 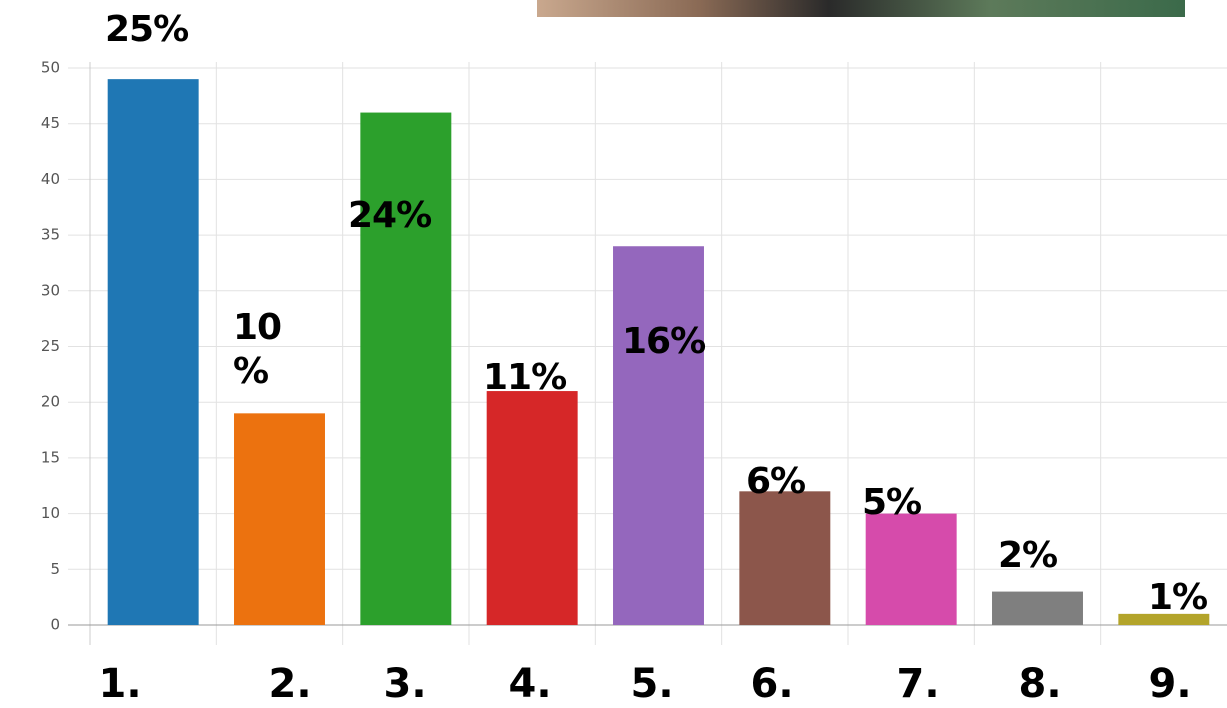 What do you see at coordinates (50, 123) in the screenshot?
I see `y-tick-label: 45` at bounding box center [50, 123].